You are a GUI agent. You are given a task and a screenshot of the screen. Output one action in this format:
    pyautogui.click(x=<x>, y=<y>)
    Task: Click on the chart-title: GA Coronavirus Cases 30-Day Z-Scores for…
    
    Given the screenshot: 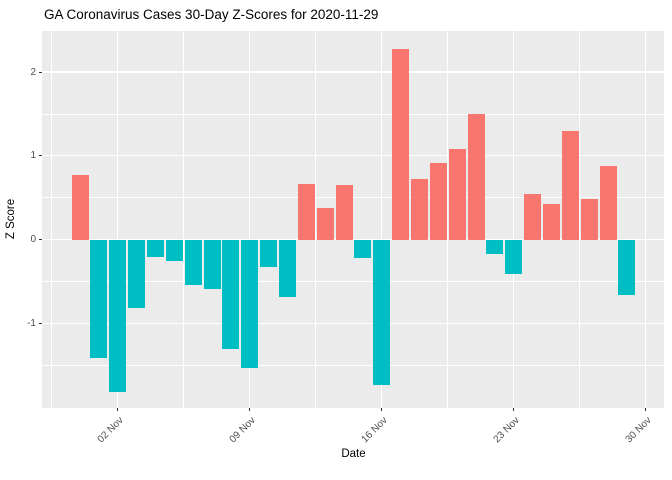 What is the action you would take?
    pyautogui.click(x=211, y=14)
    